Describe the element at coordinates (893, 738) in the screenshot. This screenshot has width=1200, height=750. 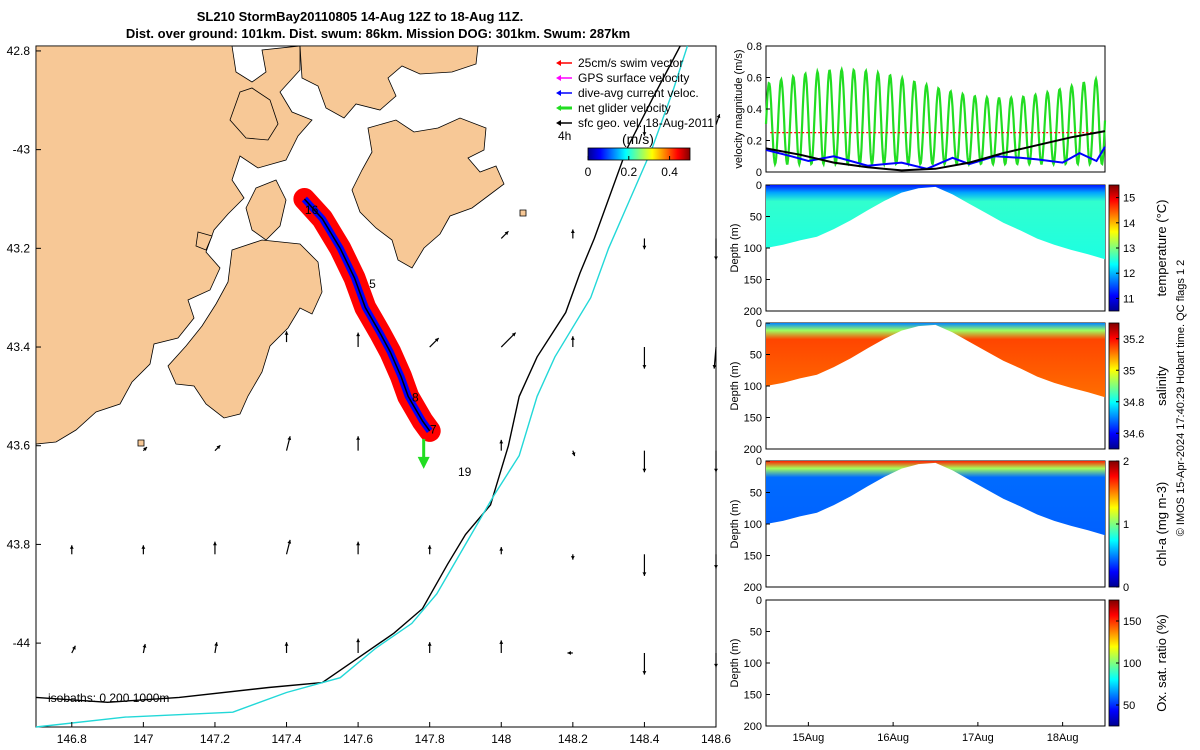
I see `section-x-tick-label: 16Aug` at that location.